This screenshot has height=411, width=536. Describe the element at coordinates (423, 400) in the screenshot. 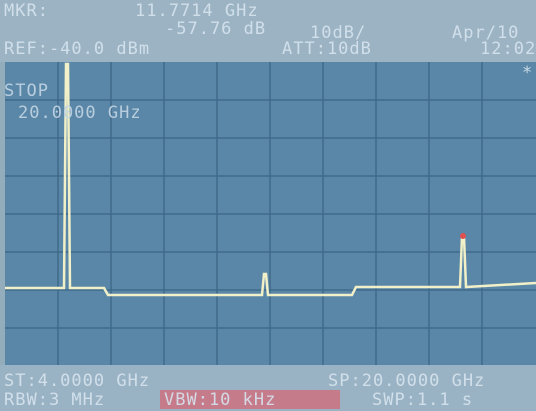

I see `sweep-time: SWP:1.1 s` at that location.